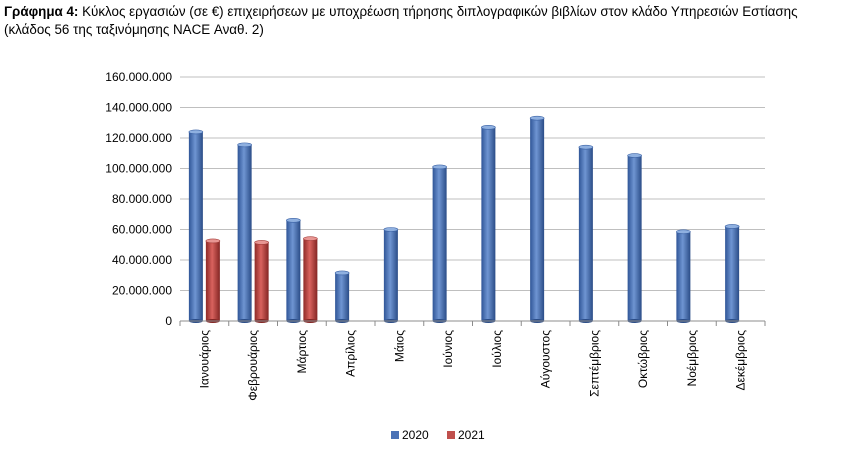 Image resolution: width=844 pixels, height=457 pixels. I want to click on y-tick-label: 40.000.000, so click(142, 260).